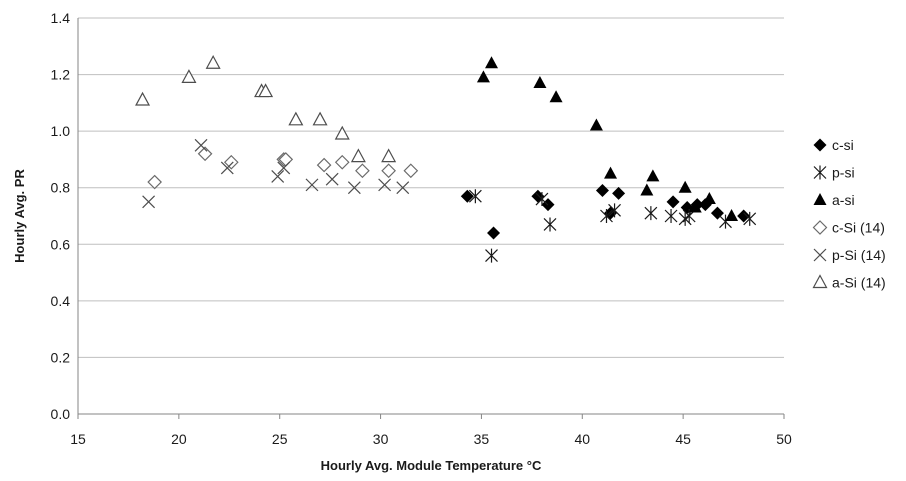 This screenshot has height=481, width=906. What do you see at coordinates (381, 439) in the screenshot?
I see `x-tick-label: 30` at bounding box center [381, 439].